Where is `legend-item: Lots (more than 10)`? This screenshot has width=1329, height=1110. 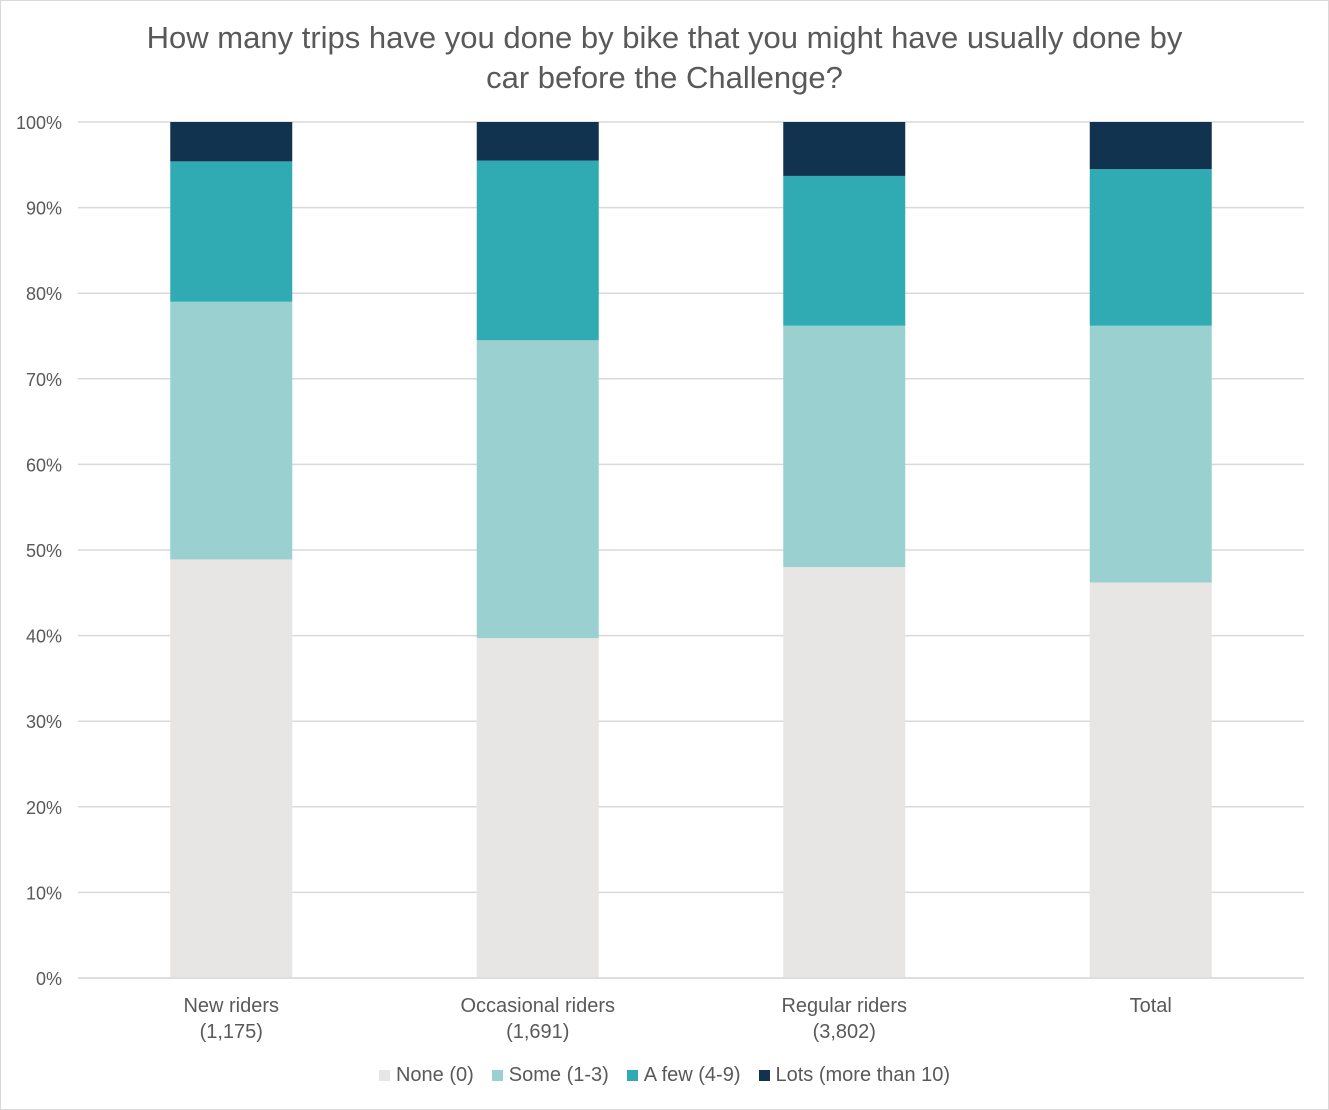 legend-item: Lots (more than 10) is located at coordinates (854, 1075).